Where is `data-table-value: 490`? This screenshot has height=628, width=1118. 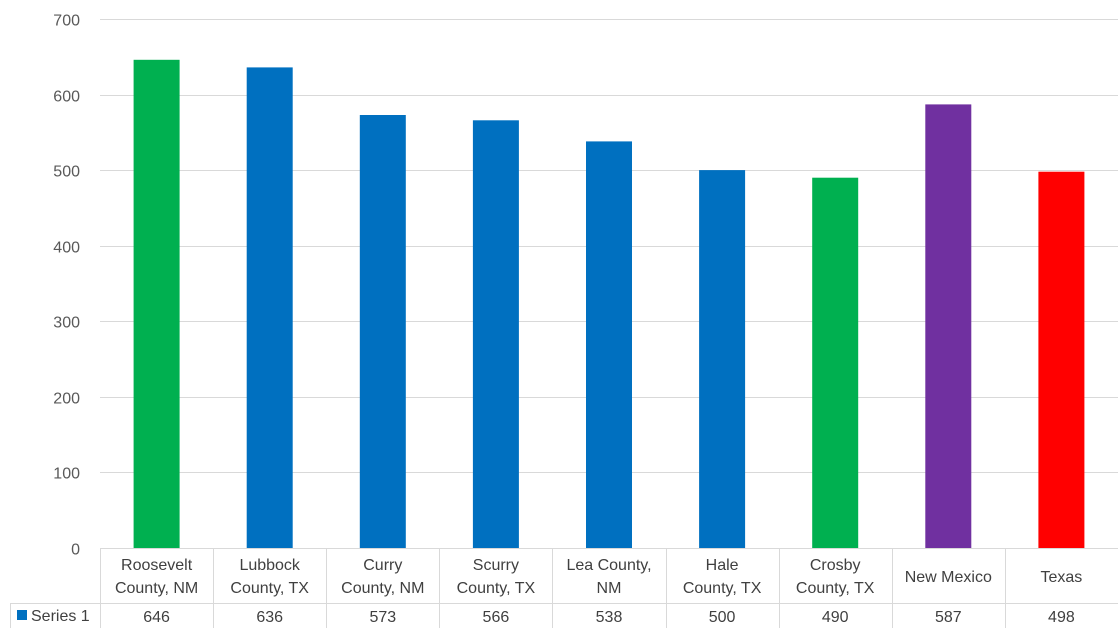
data-table-value: 490 is located at coordinates (835, 617).